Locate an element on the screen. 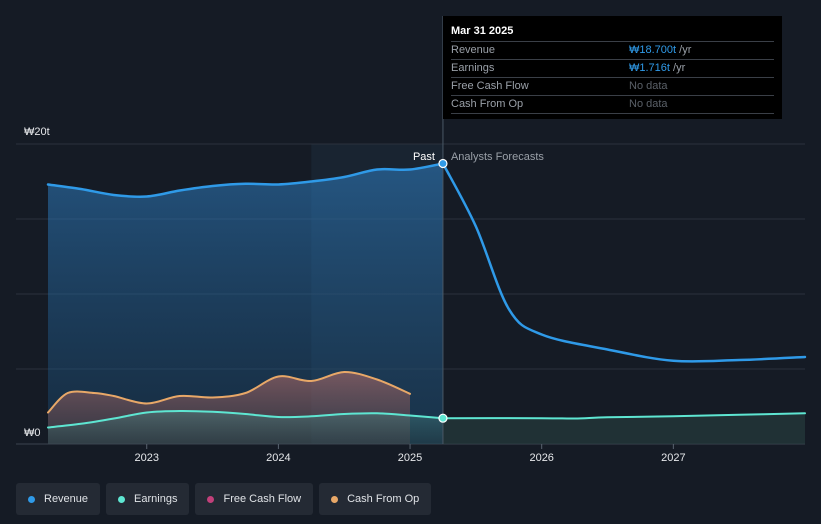  legend-item-cash-from-op: Cash From Op is located at coordinates (375, 499).